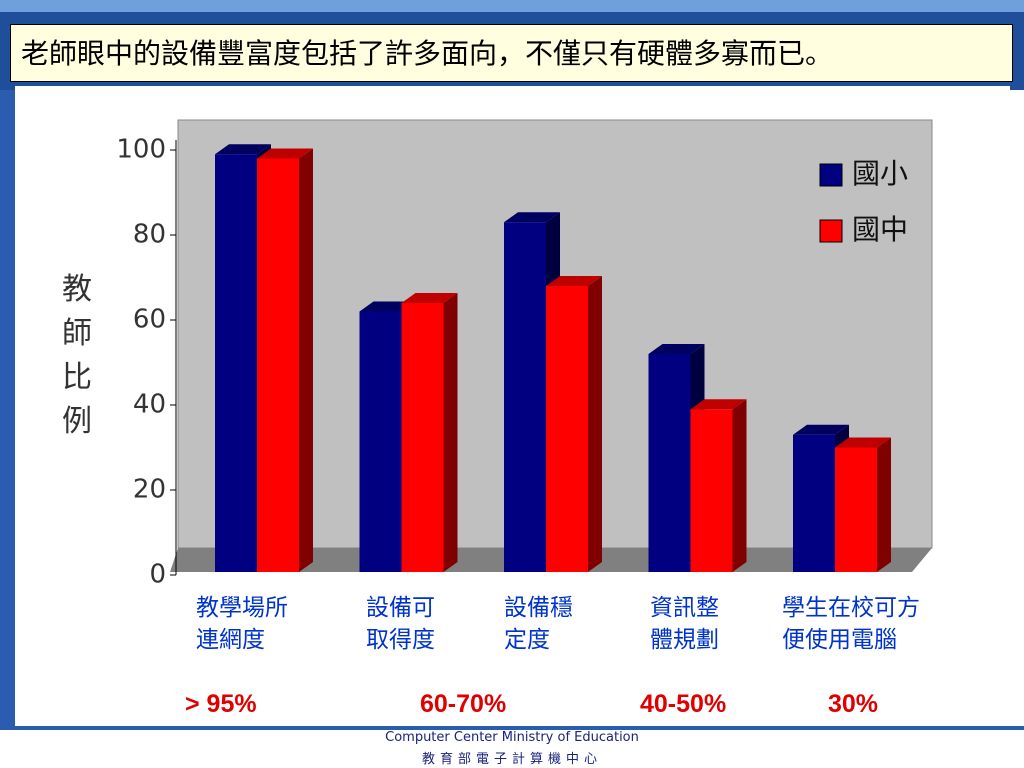  What do you see at coordinates (149, 490) in the screenshot?
I see `y-tick-label: 20` at bounding box center [149, 490].